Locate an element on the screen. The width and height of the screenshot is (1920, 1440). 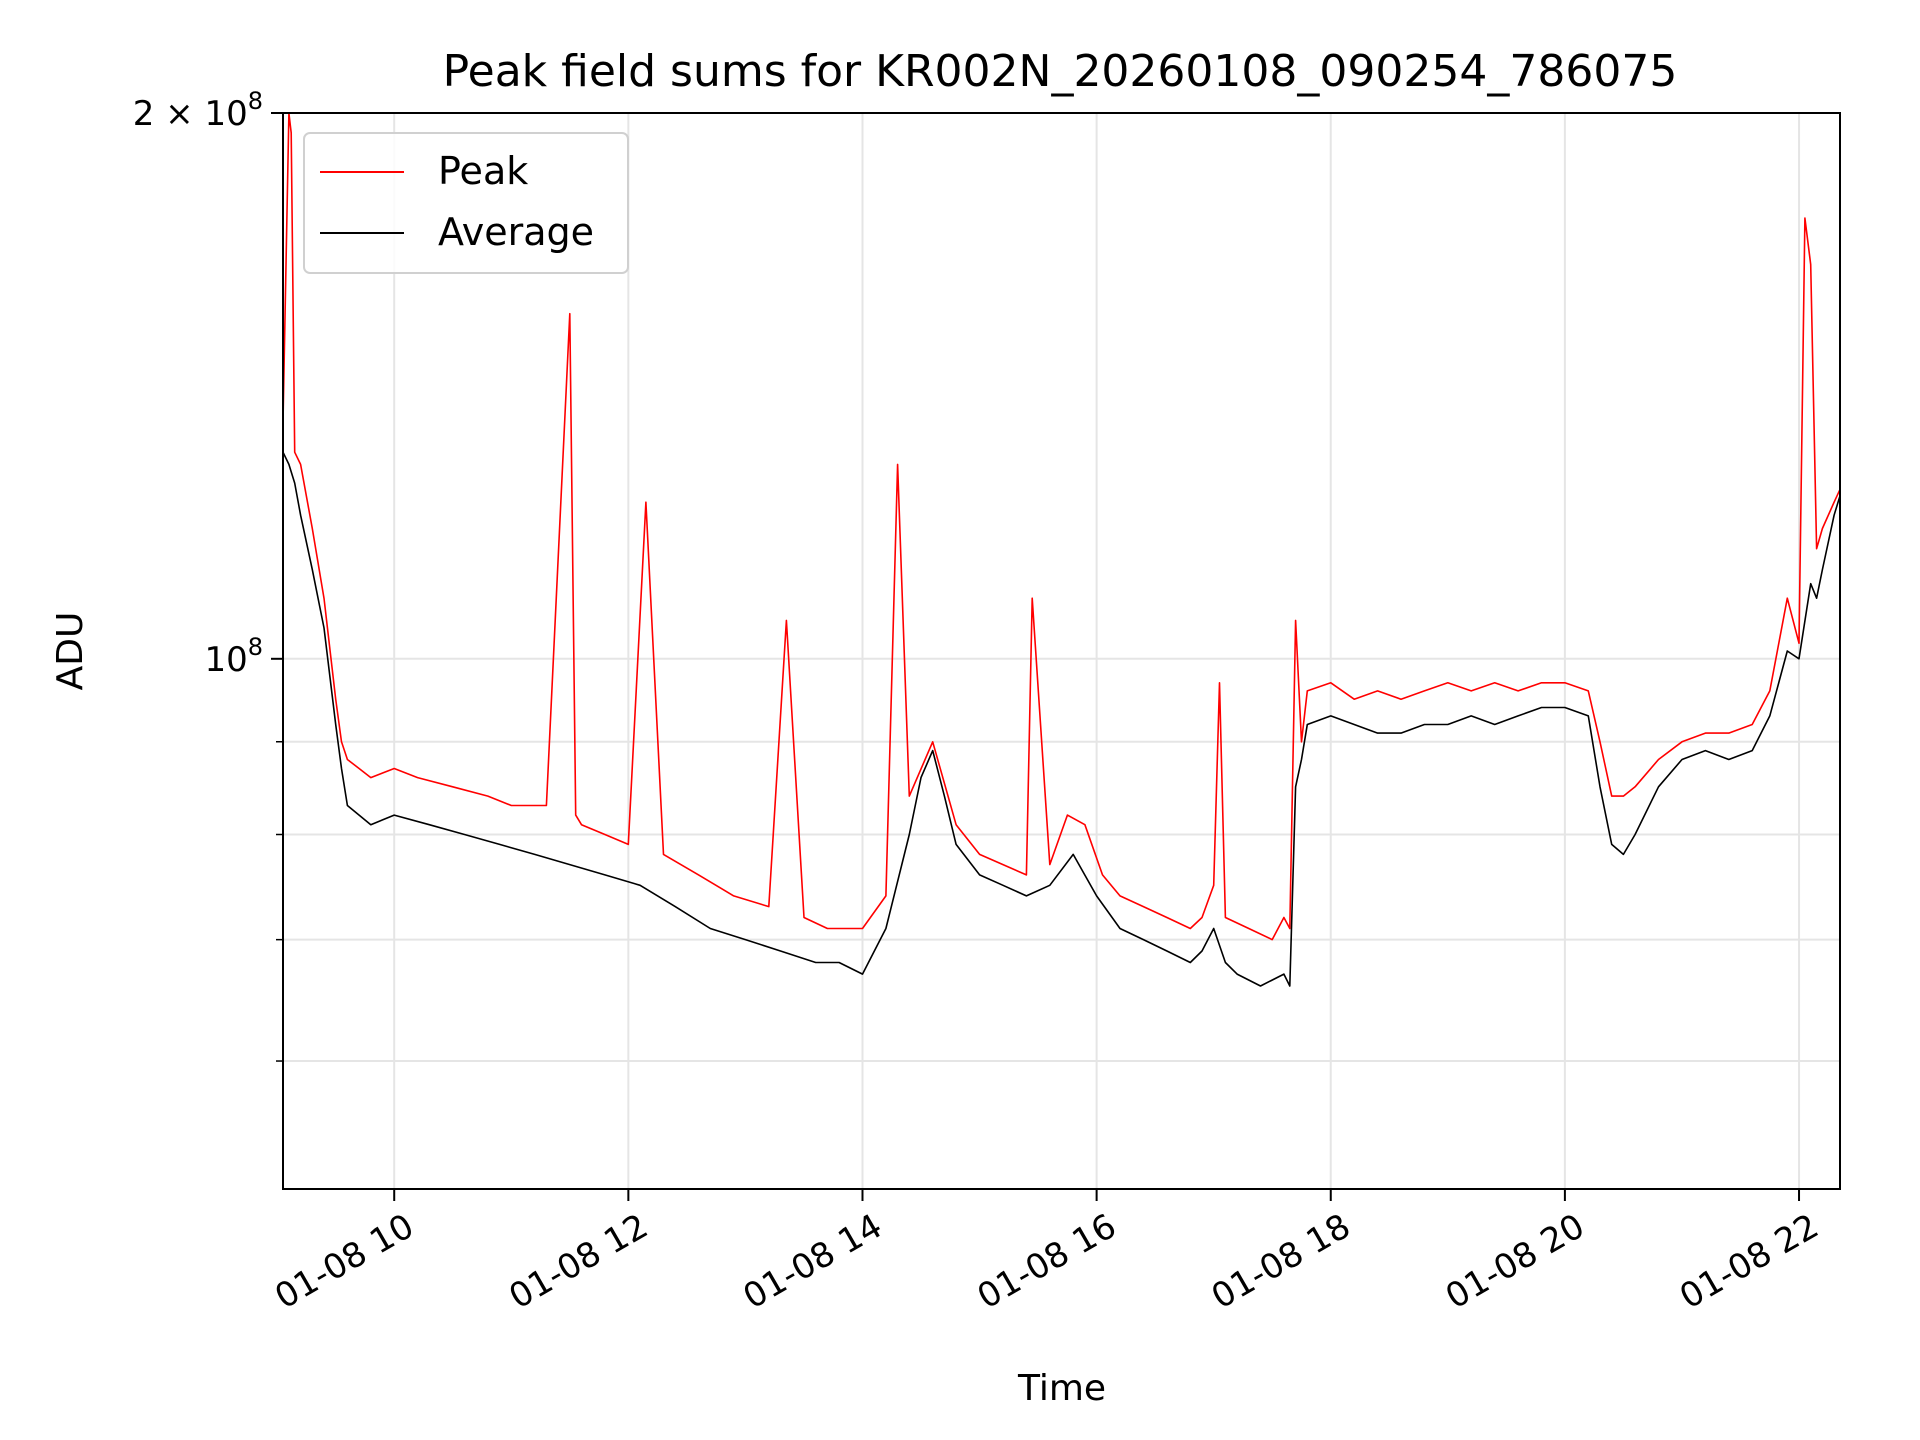
legend-average-label: Average is located at coordinates (516, 232).